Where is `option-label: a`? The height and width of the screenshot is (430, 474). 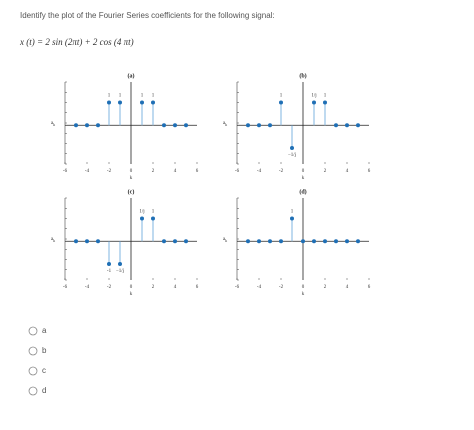 option-label: a is located at coordinates (44, 330).